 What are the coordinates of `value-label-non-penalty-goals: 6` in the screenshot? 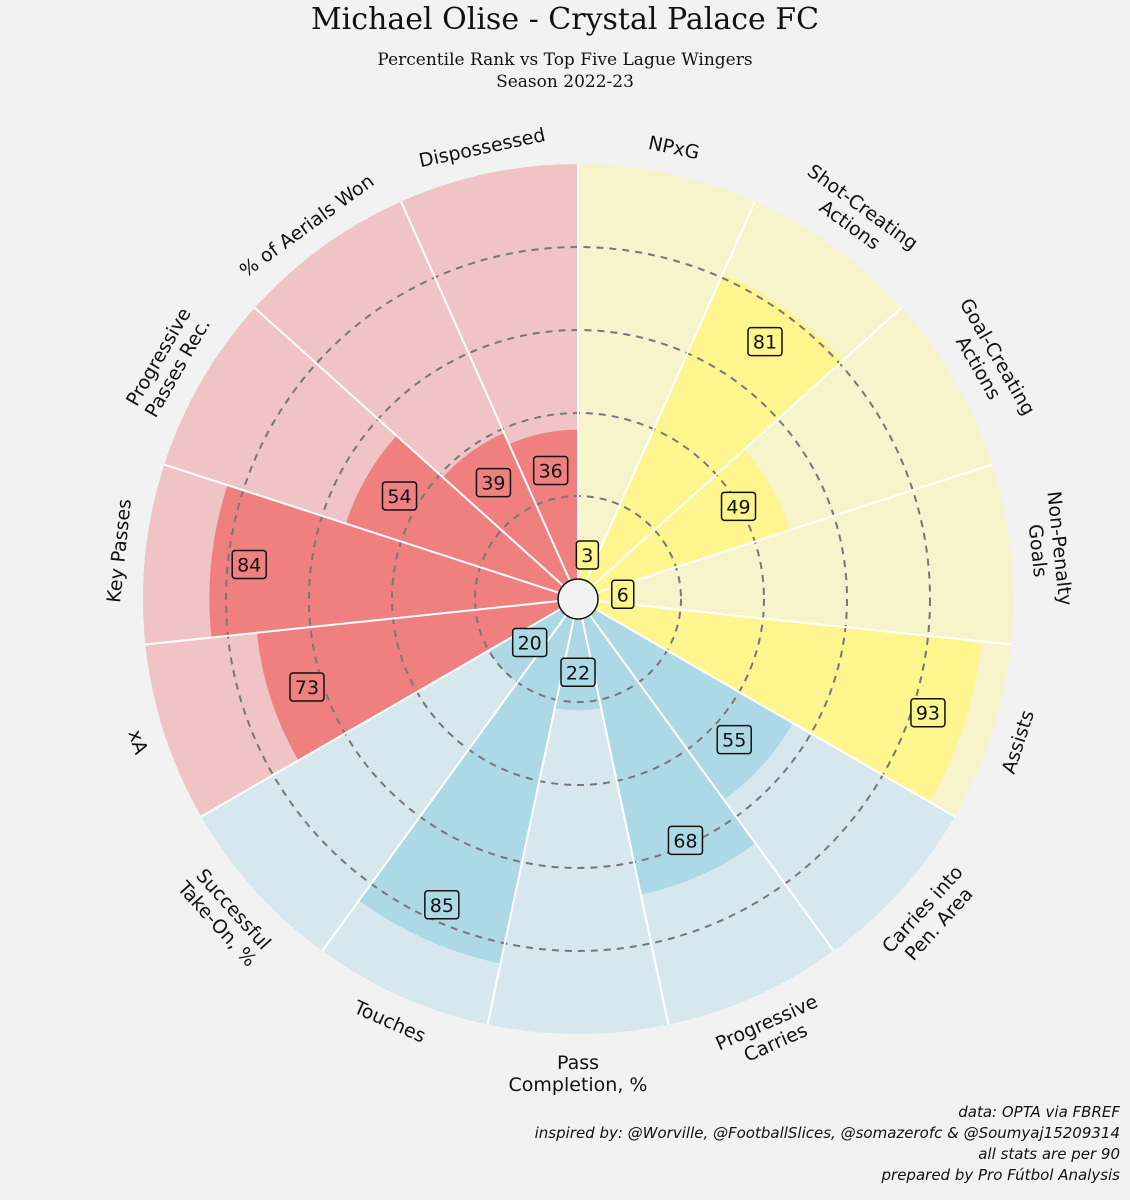 It's located at (623, 595).